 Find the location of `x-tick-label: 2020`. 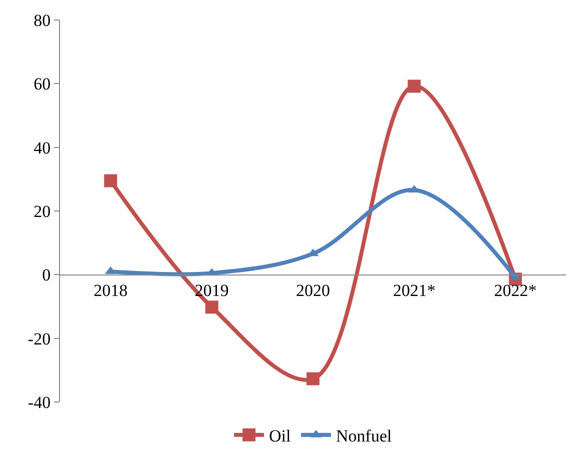

x-tick-label: 2020 is located at coordinates (313, 290).